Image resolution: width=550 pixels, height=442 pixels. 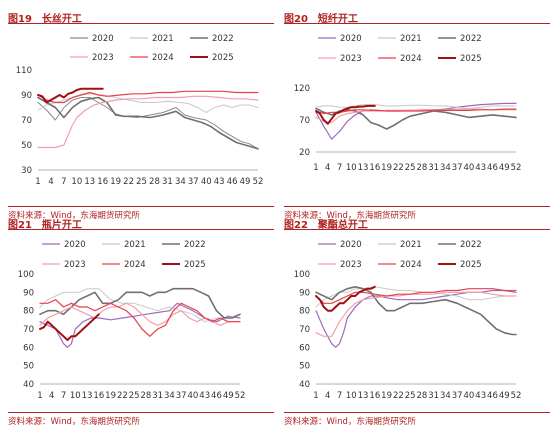 What do you see at coordinates (45, 19) in the screenshot?
I see `chart-title: 图19 长丝开工` at bounding box center [45, 19].